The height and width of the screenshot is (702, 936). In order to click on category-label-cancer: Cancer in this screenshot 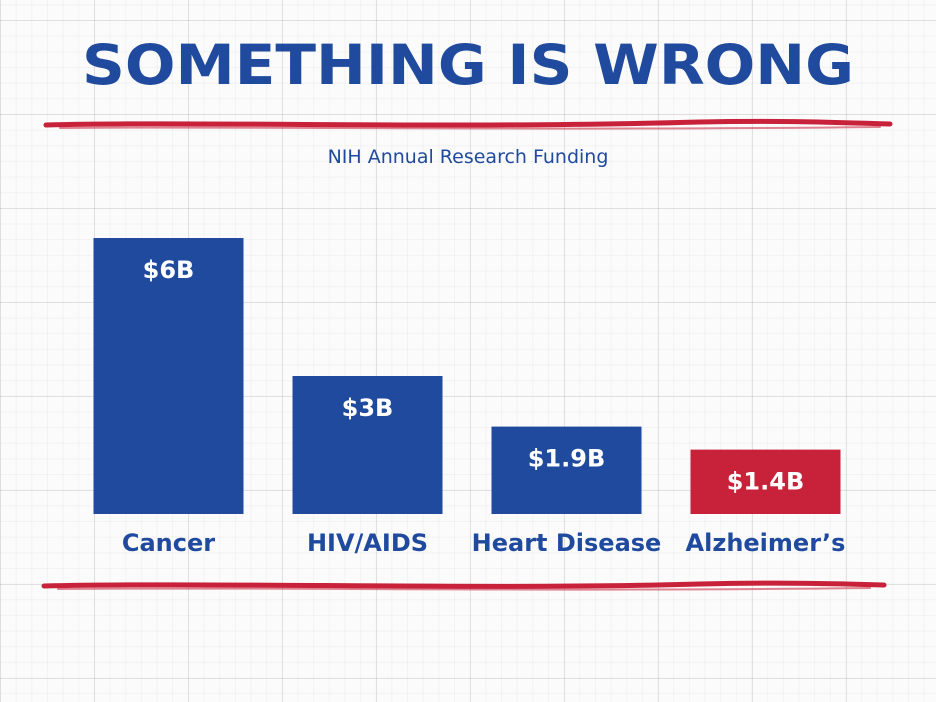, I will do `click(168, 543)`.